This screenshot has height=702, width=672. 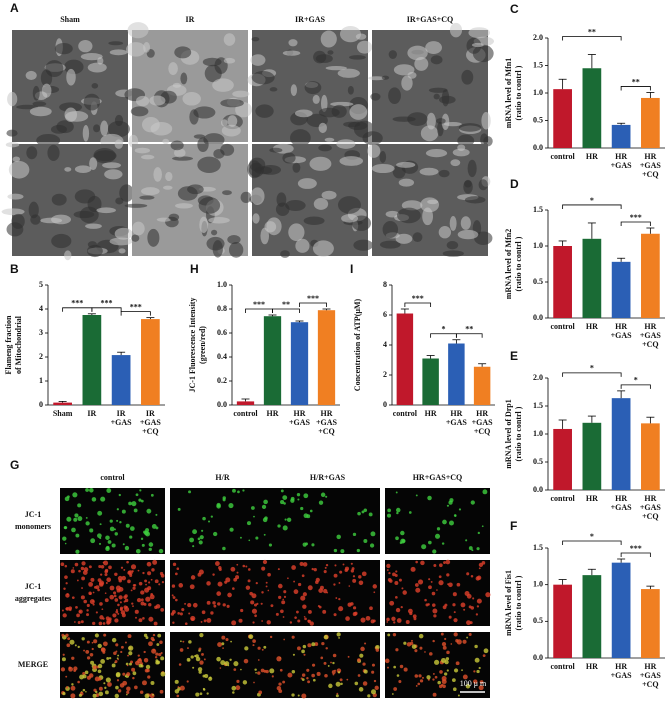 What do you see at coordinates (592, 326) in the screenshot?
I see `x-tick-label: HR` at bounding box center [592, 326].